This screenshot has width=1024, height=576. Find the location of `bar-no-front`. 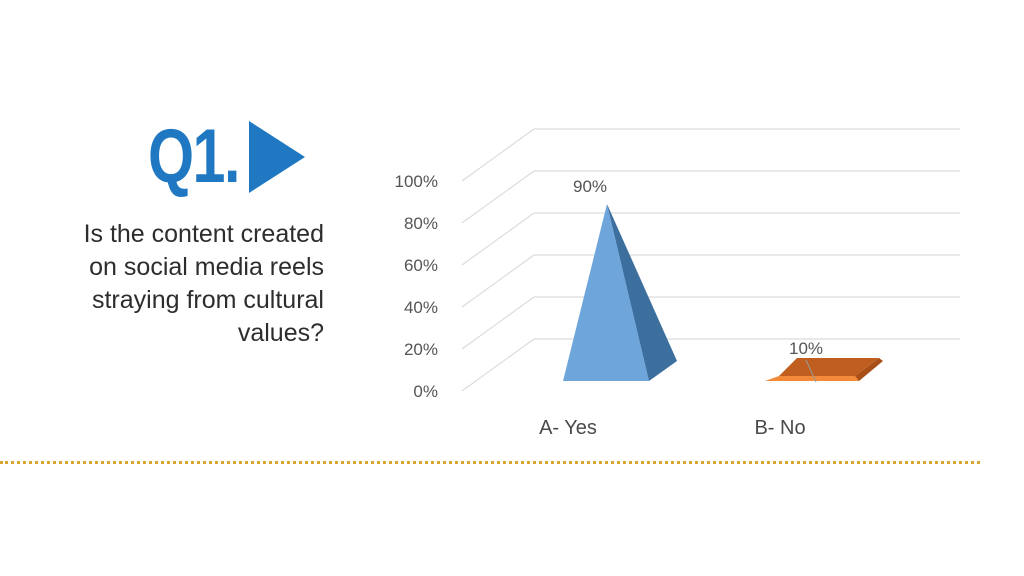

bar-no-front is located at coordinates (812, 378).